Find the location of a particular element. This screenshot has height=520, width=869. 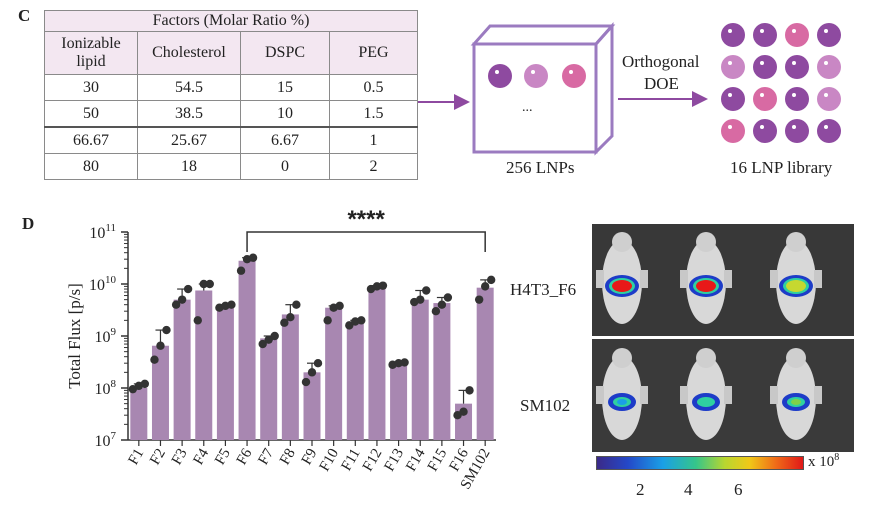

x-tick-label: F5 is located at coordinates (223, 457).